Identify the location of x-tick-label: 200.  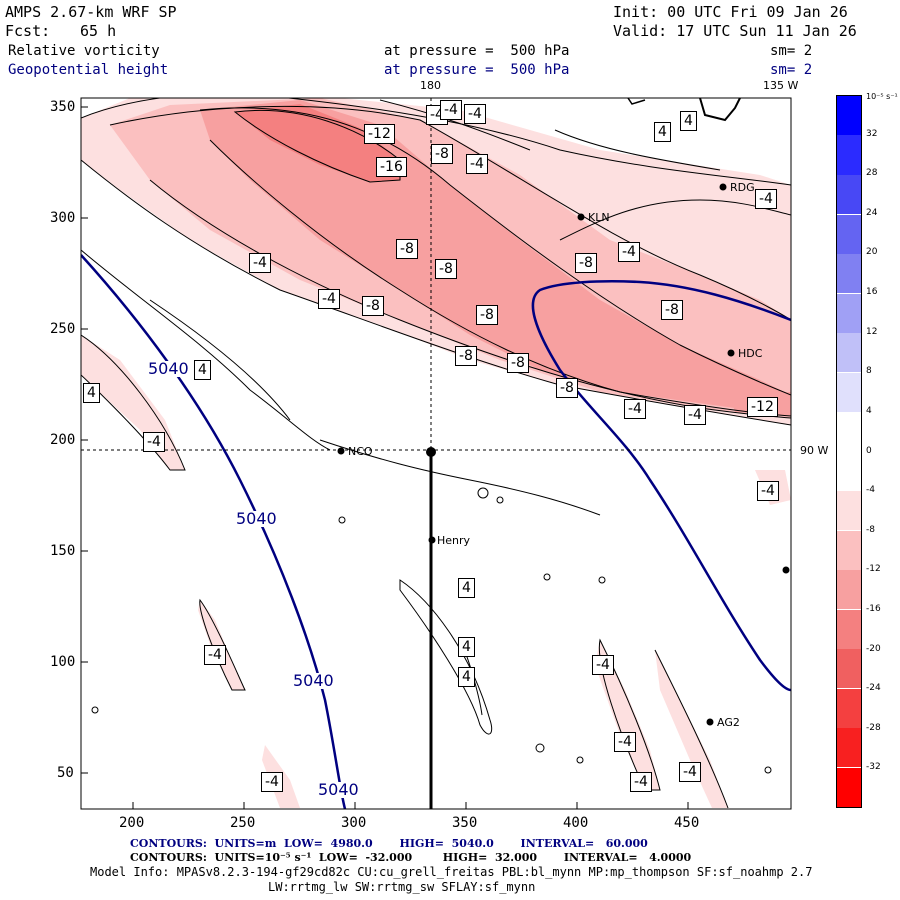
(132, 823).